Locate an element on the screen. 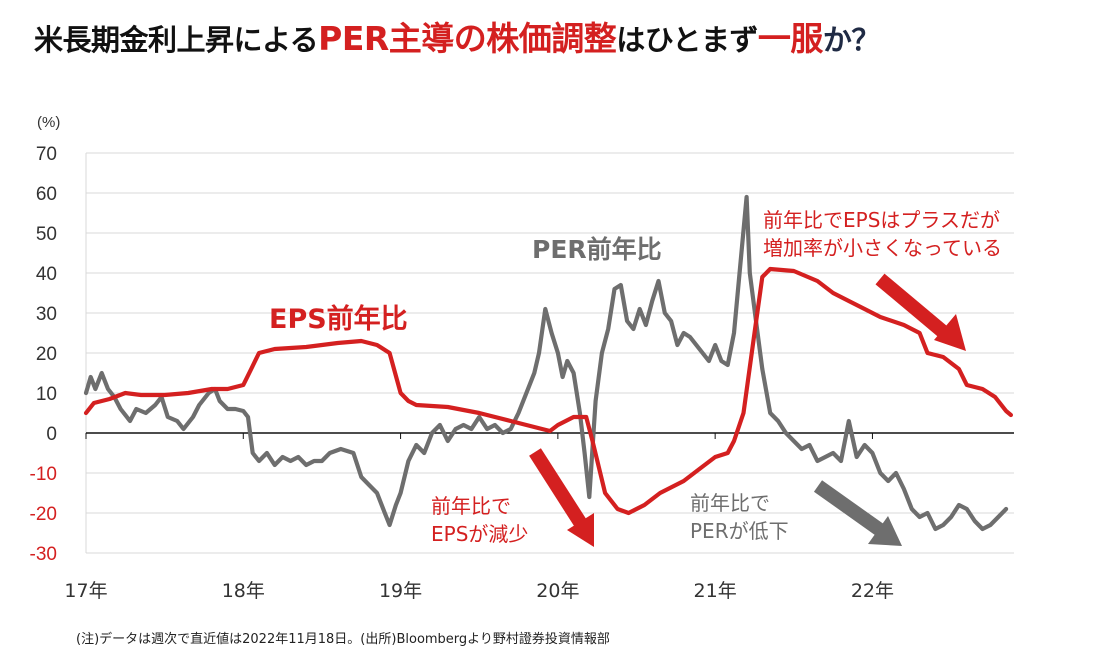 The image size is (1101, 658). y-tick-label: 60 is located at coordinates (46, 194).